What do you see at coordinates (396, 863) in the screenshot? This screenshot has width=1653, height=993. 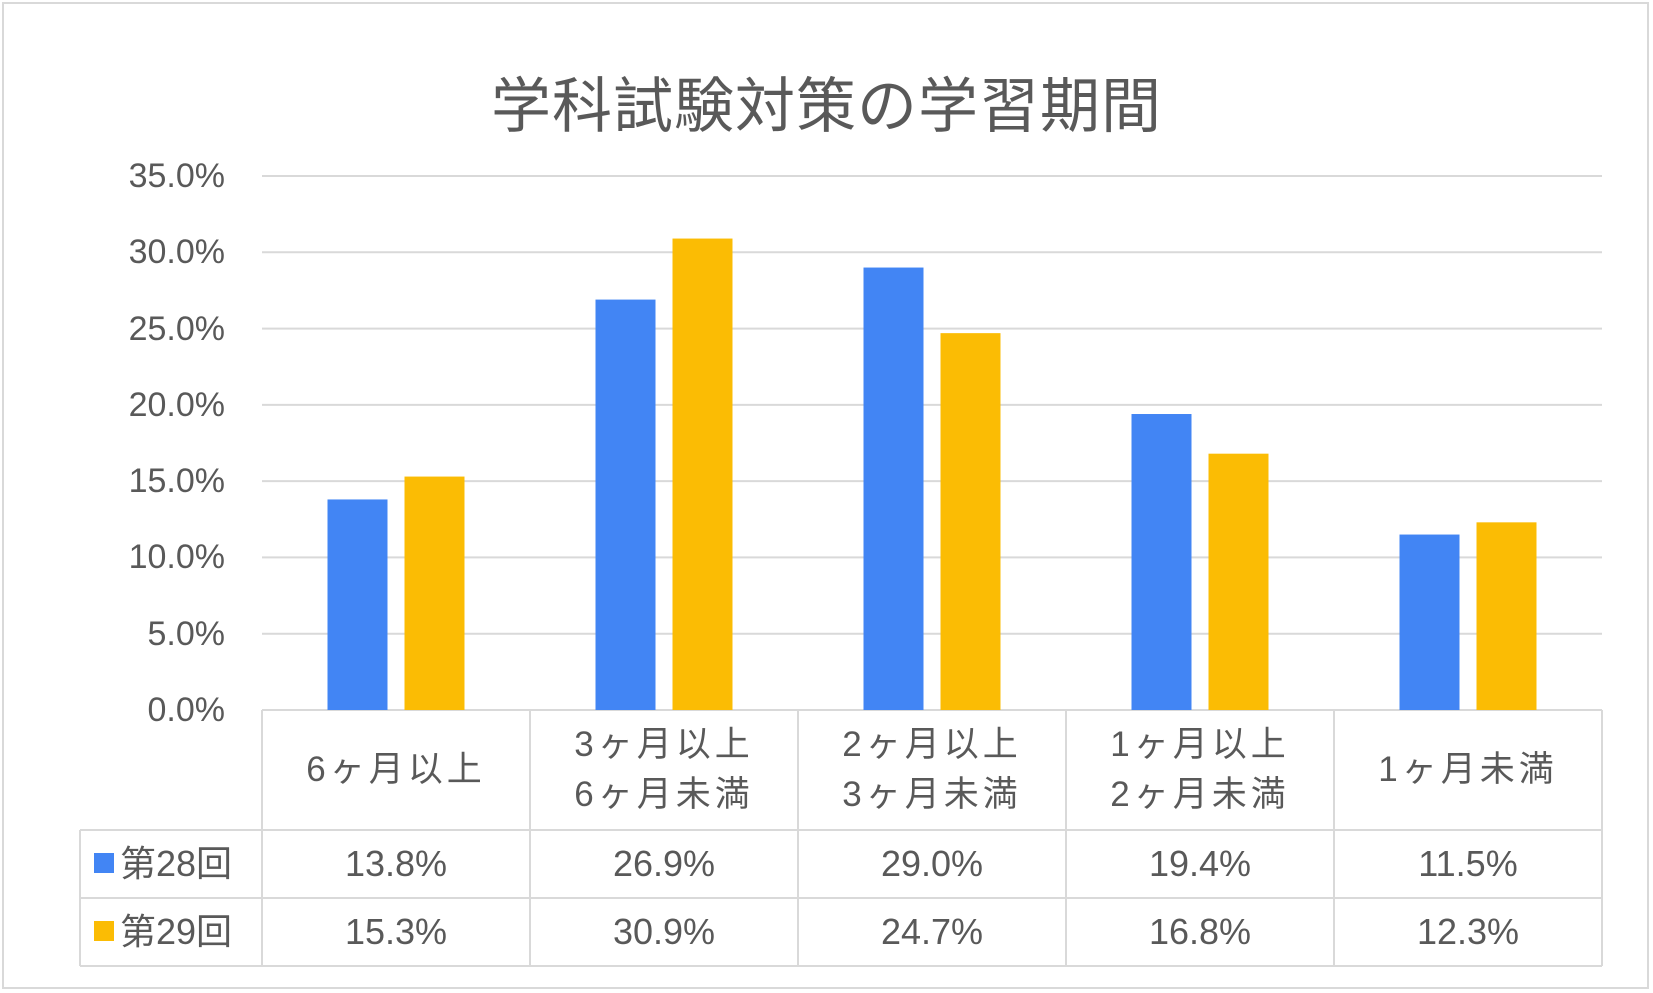 I see `data-label: 13.8%` at bounding box center [396, 863].